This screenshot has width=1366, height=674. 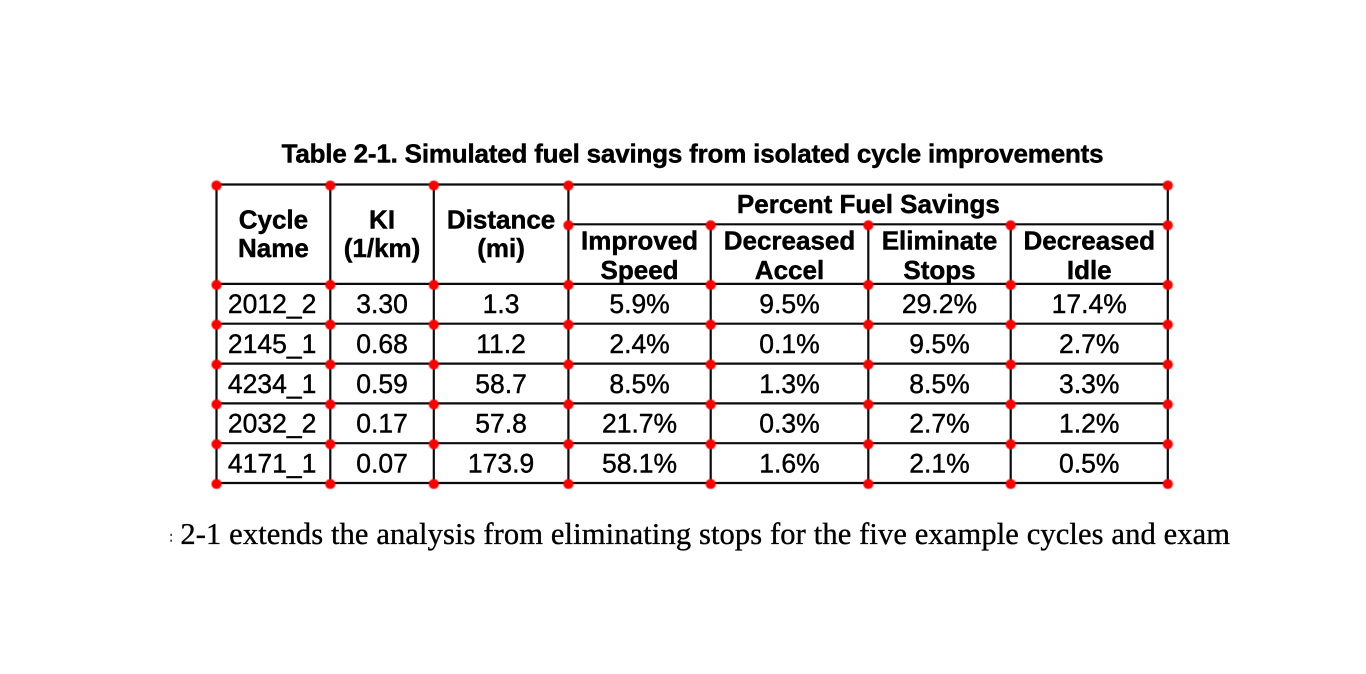 What do you see at coordinates (789, 384) in the screenshot?
I see `svg-text: 1.3%` at bounding box center [789, 384].